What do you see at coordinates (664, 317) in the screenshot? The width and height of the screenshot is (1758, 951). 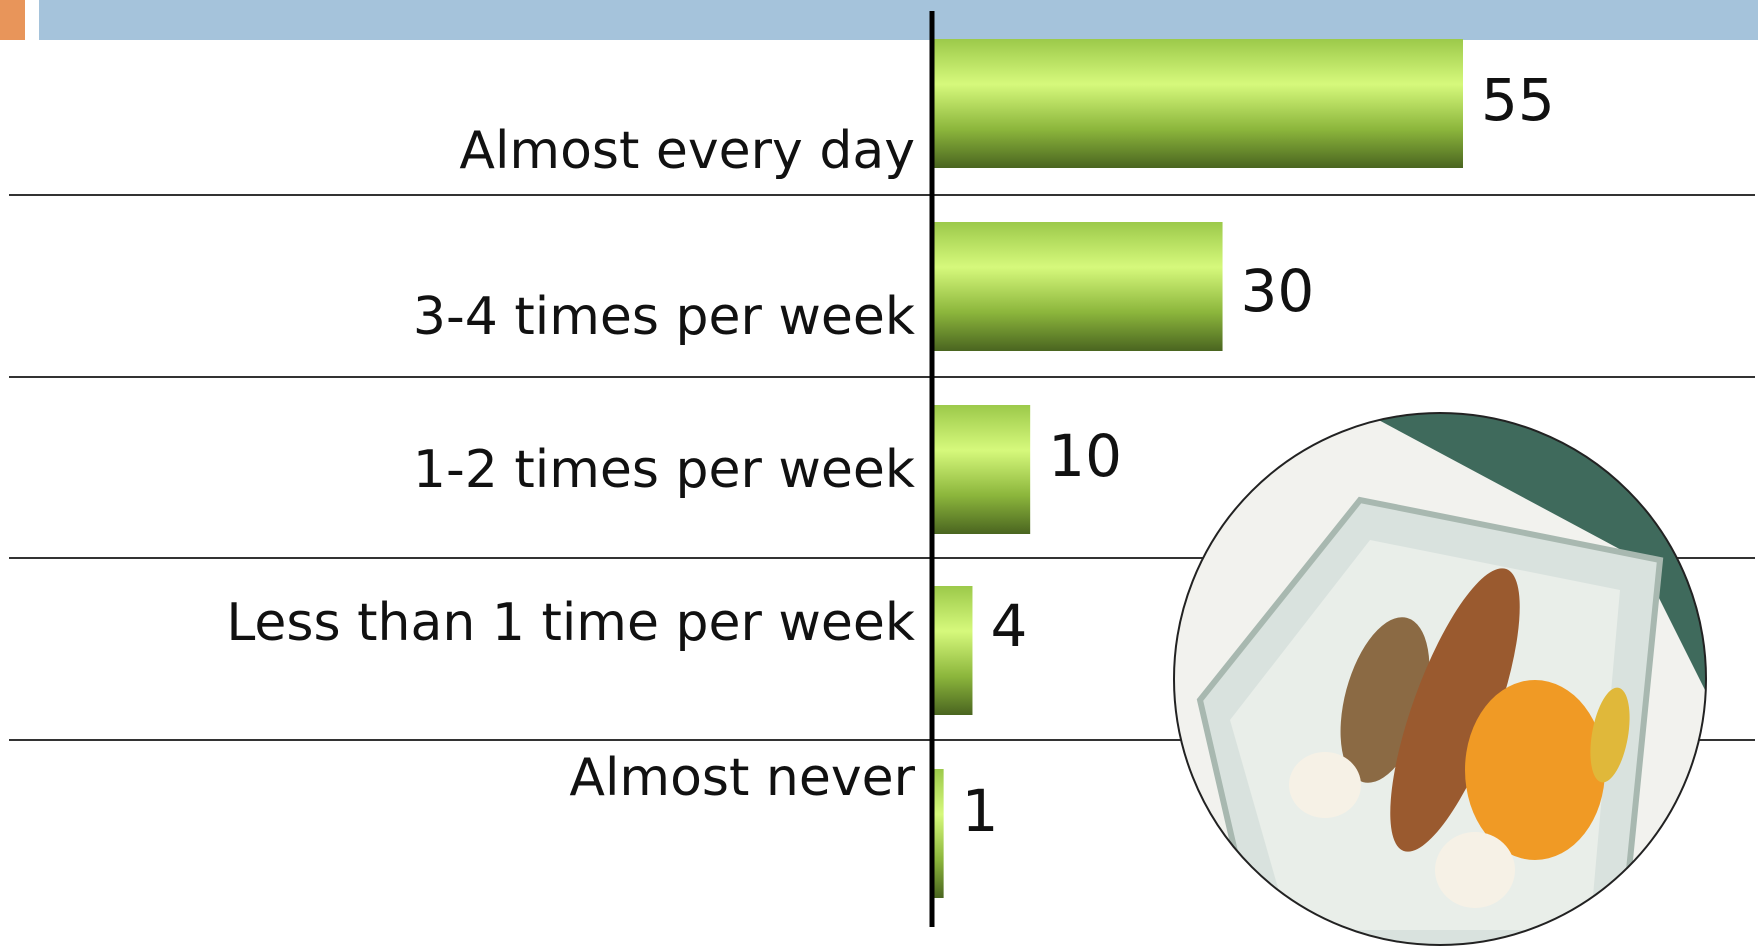 I see `category-label: 3-4 times per week` at bounding box center [664, 317].